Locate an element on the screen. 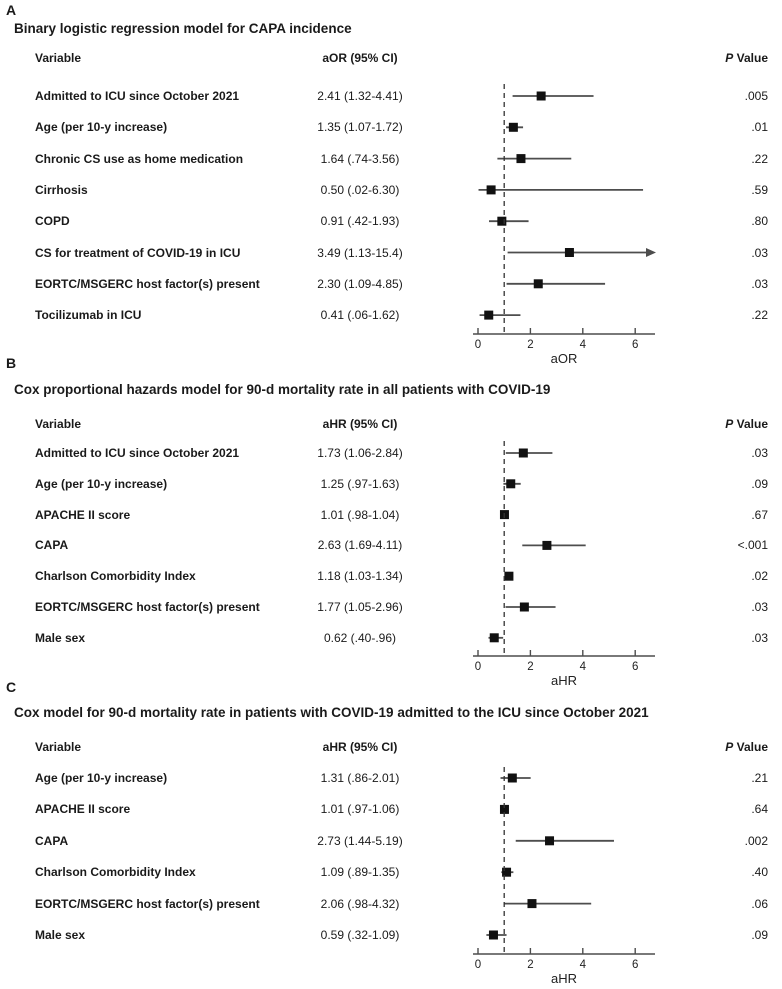 The width and height of the screenshot is (782, 989). panel-letter: B is located at coordinates (11, 363).